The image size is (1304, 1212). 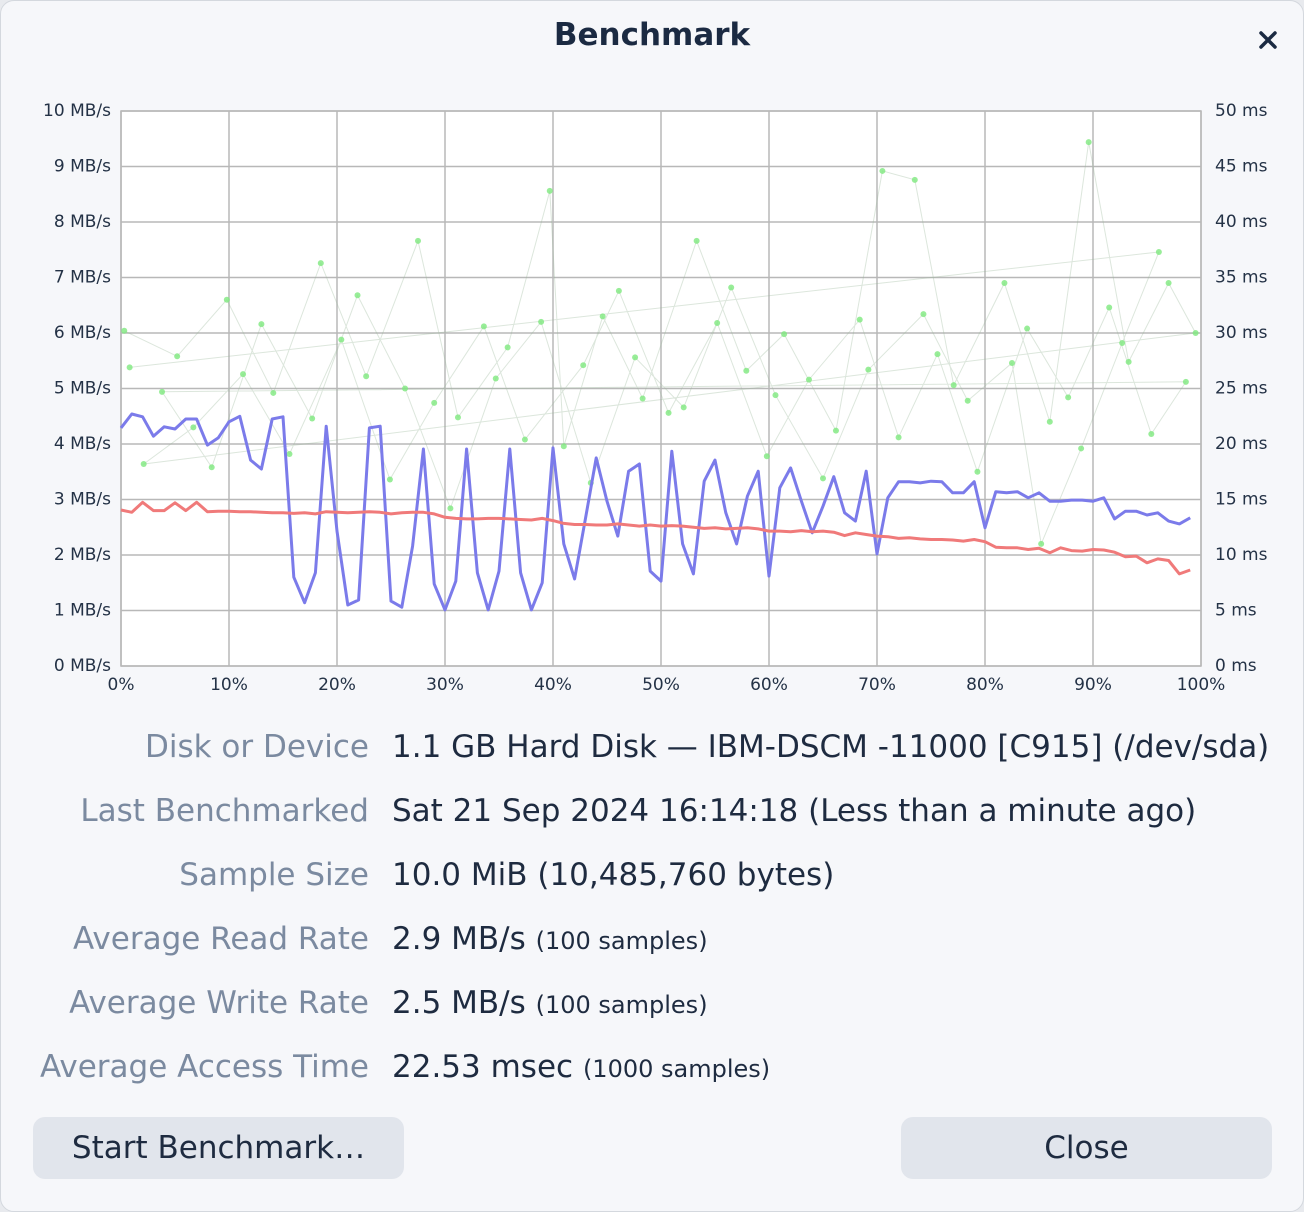 I want to click on x-tick-label: 40%, so click(x=553, y=685).